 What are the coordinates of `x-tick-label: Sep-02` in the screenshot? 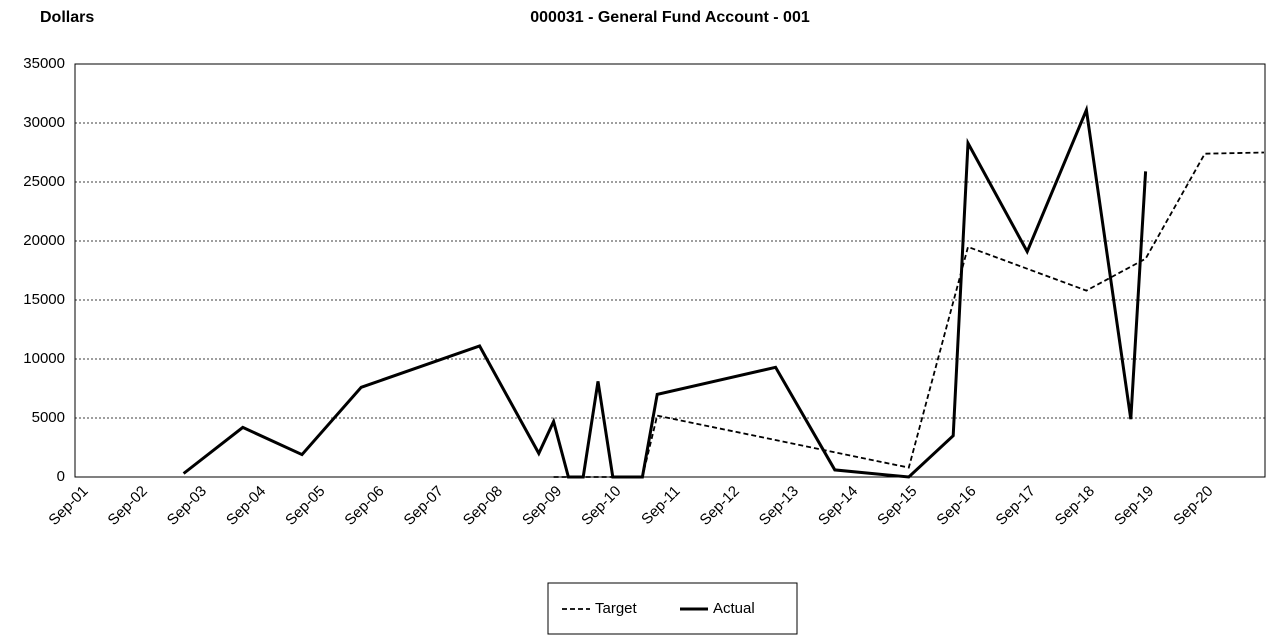 It's located at (128, 506).